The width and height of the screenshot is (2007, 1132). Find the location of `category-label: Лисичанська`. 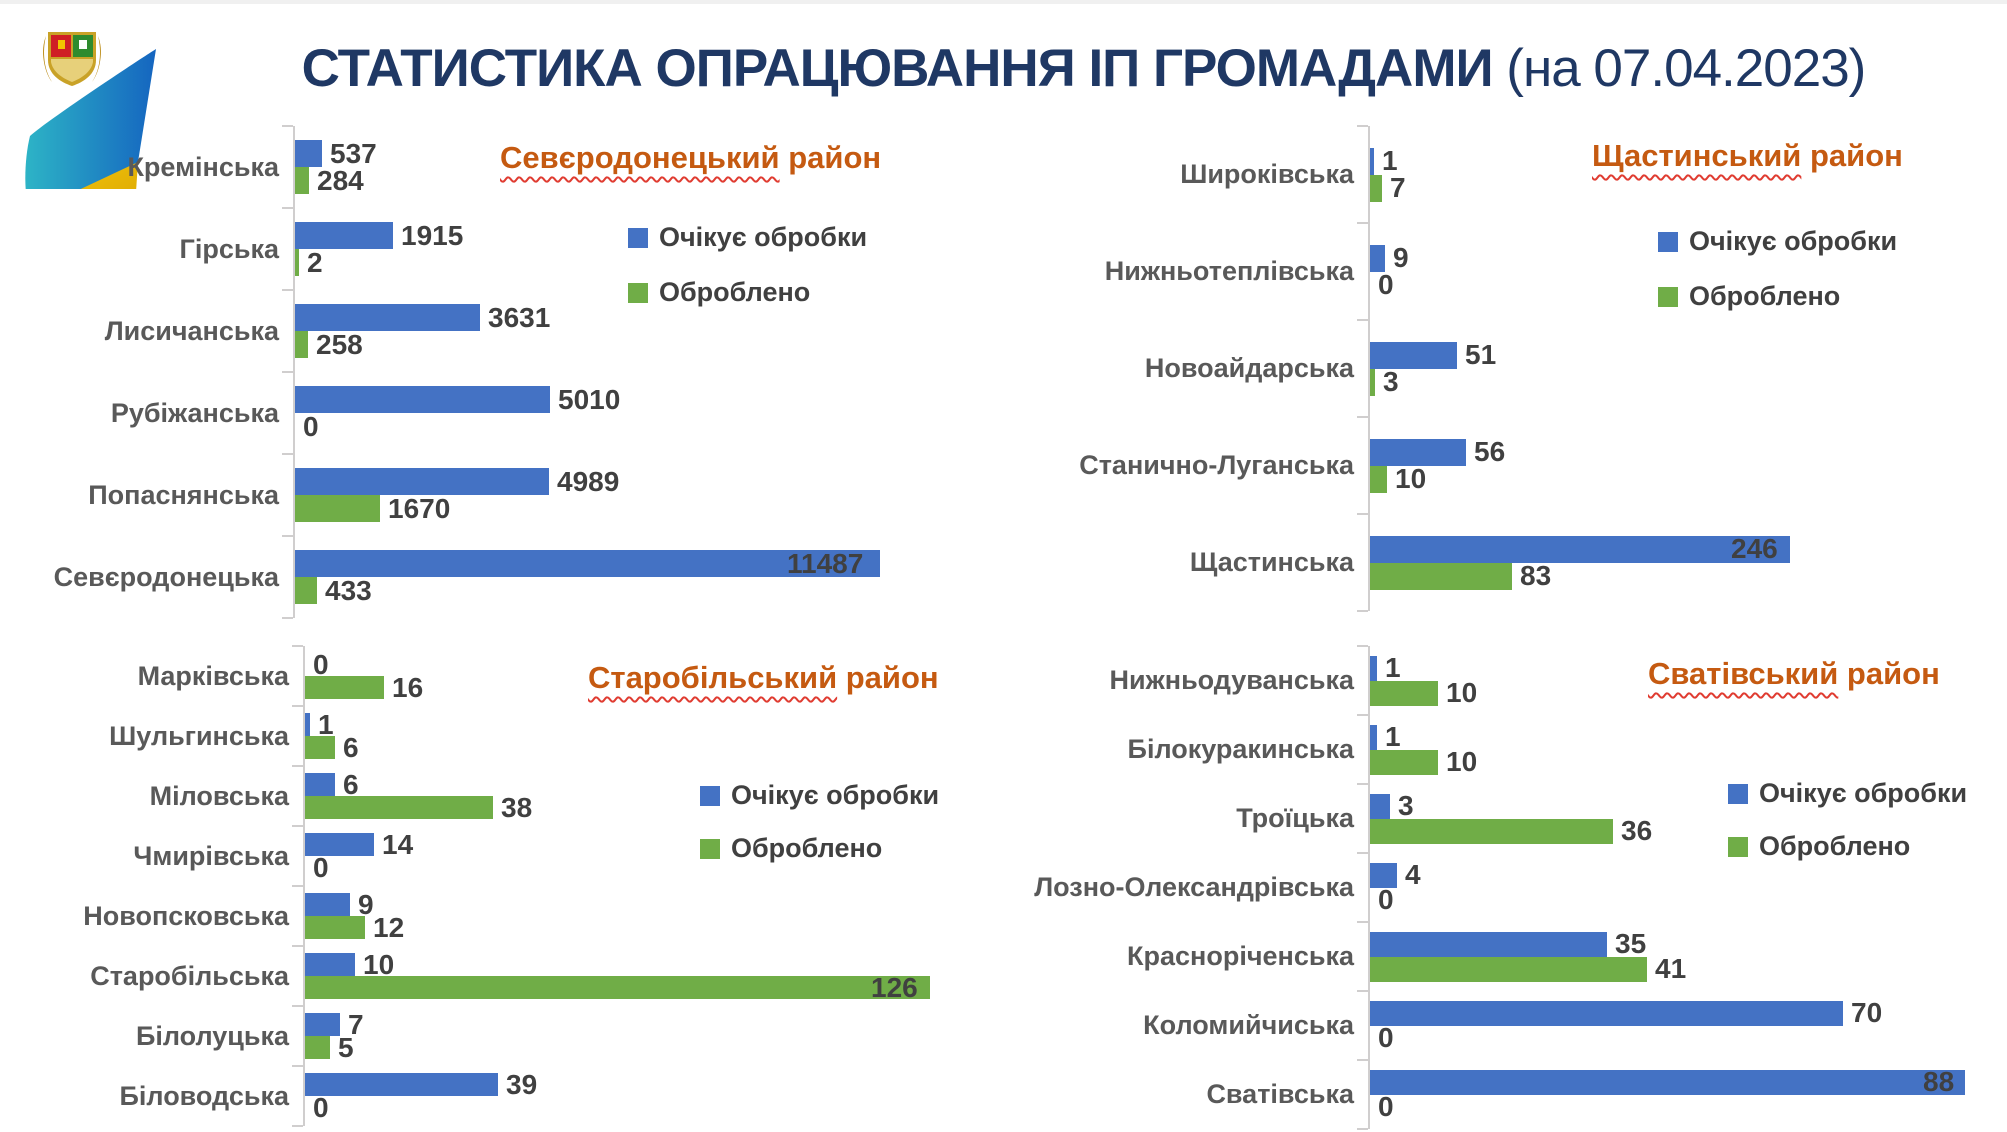

category-label: Лисичанська is located at coordinates (191, 330).